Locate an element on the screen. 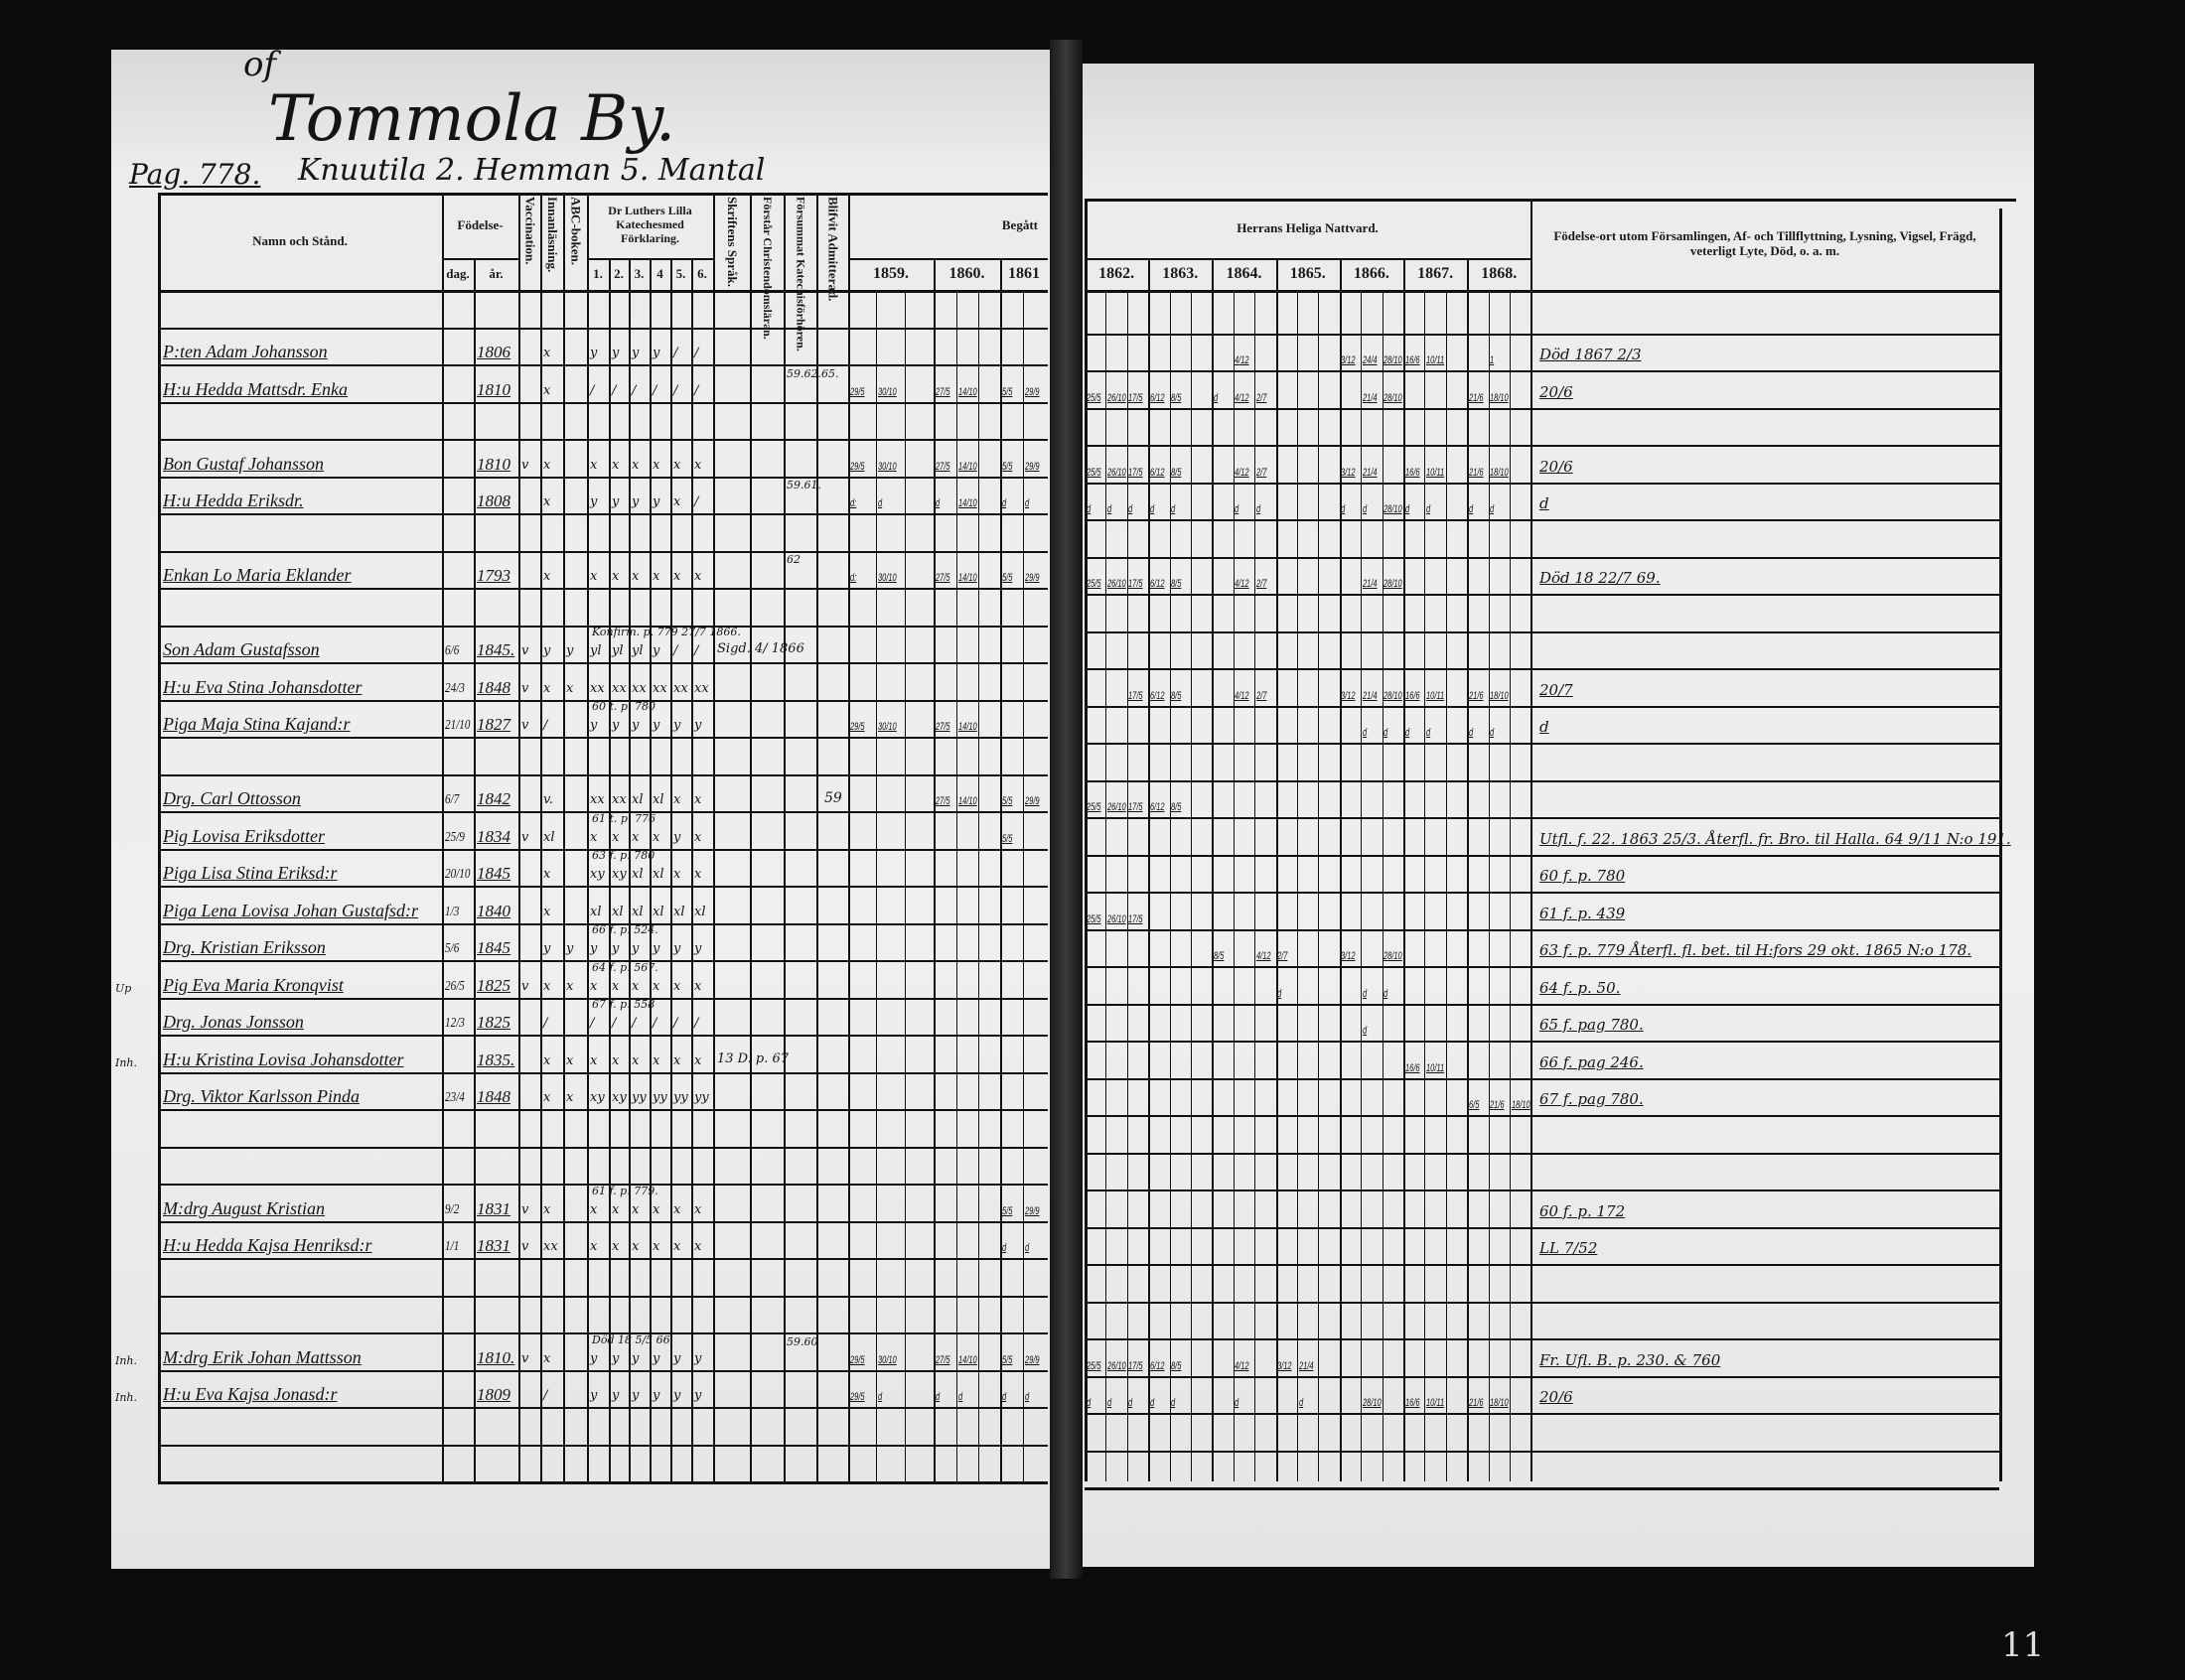  scripture-note: Sigd. 4/ 1866 is located at coordinates (760, 648).